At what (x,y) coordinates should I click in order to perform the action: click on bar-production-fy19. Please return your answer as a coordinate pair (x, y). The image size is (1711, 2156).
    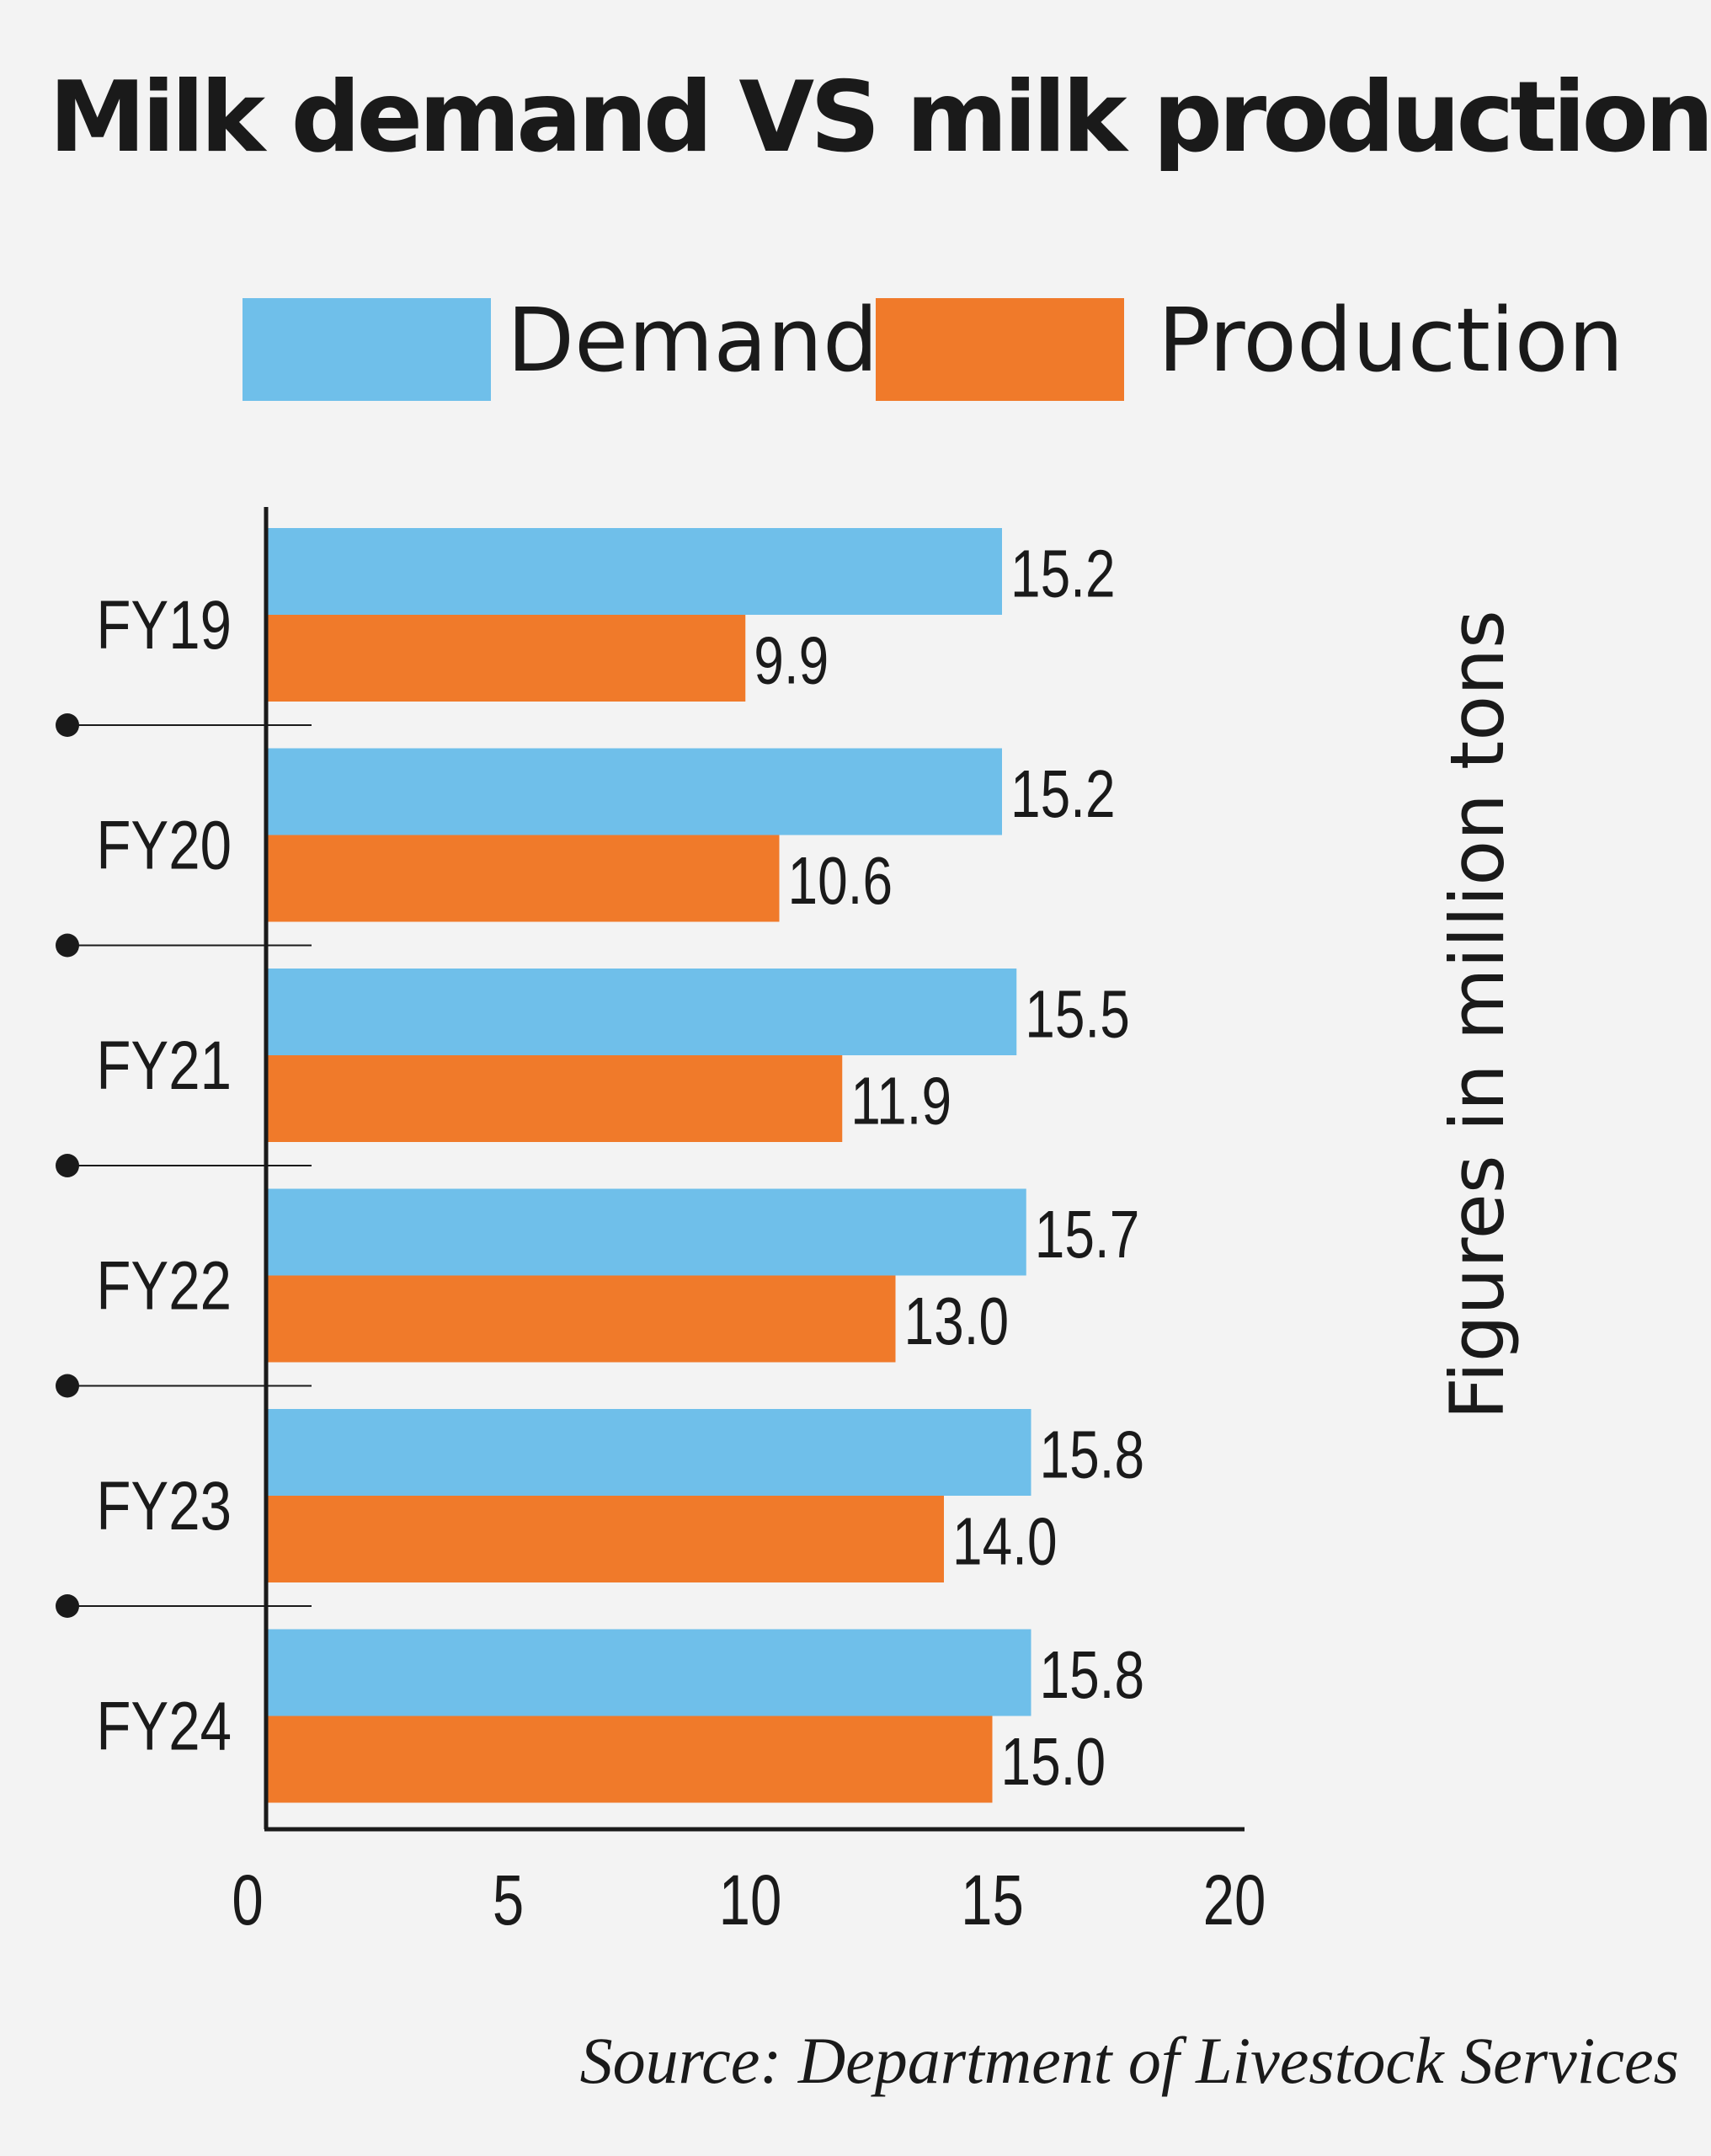
    Looking at the image, I should click on (506, 658).